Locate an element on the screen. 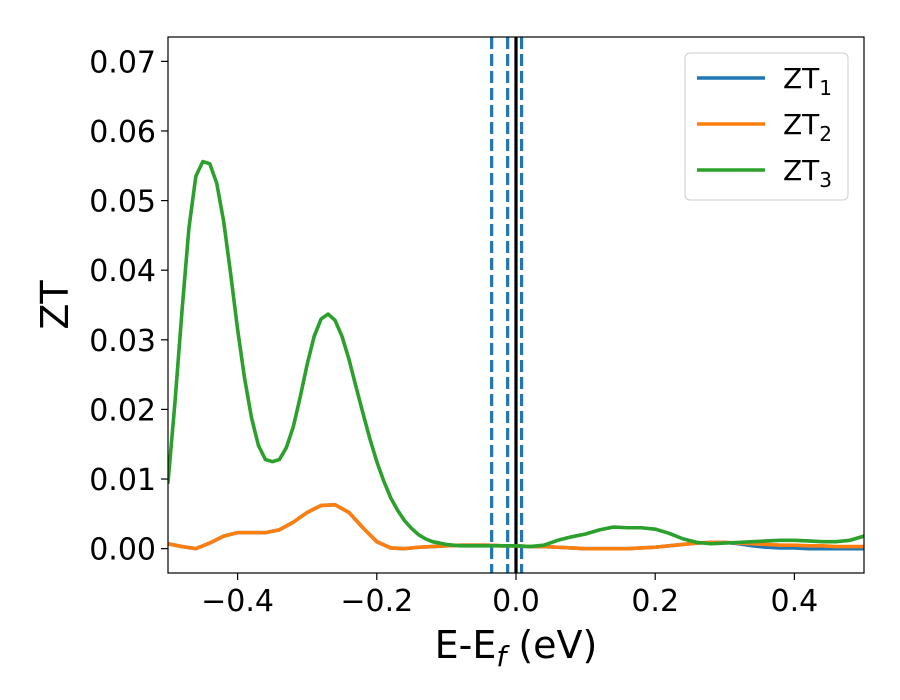 The image size is (900, 700). x-tick-label: −0.4 is located at coordinates (237, 601).